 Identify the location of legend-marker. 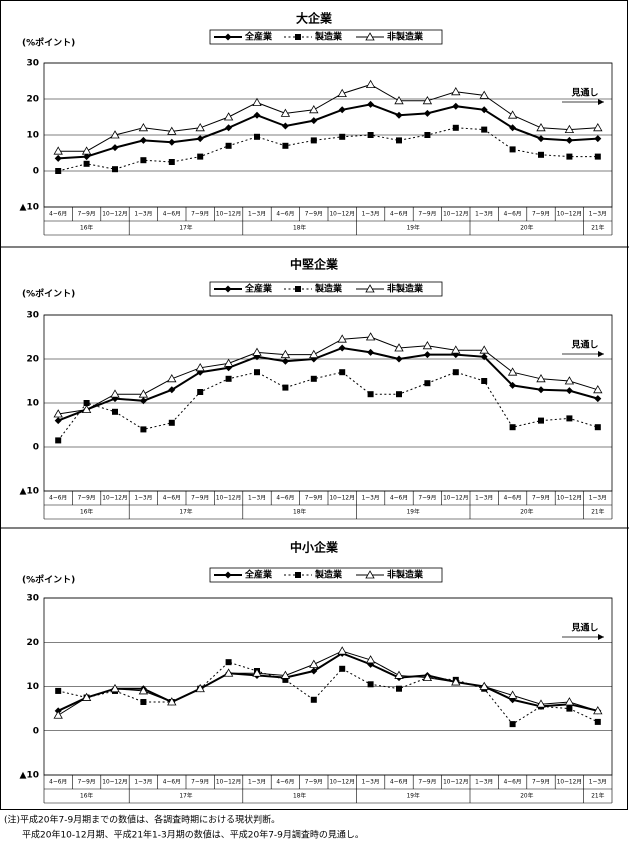
(370, 574).